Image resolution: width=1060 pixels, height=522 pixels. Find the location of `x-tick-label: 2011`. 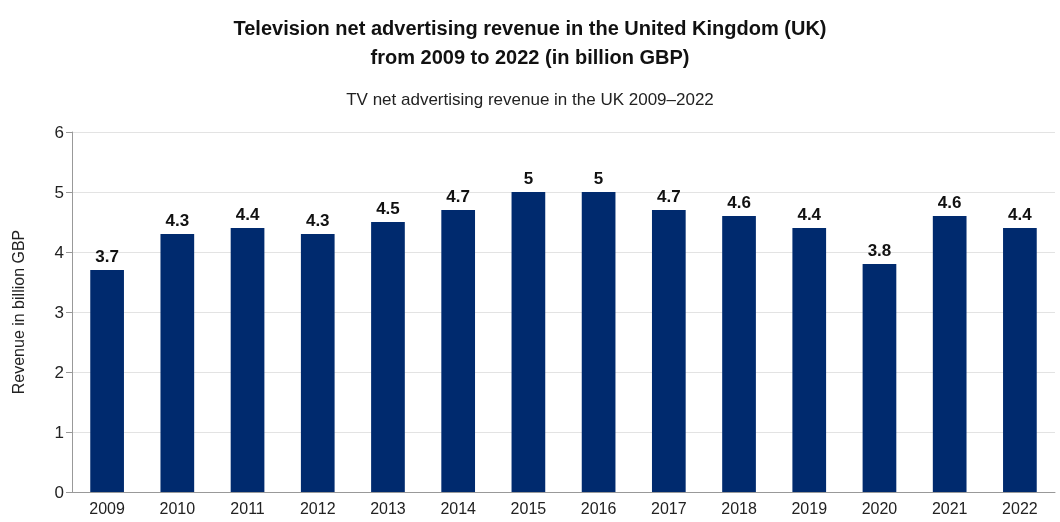

x-tick-label: 2011 is located at coordinates (247, 508).